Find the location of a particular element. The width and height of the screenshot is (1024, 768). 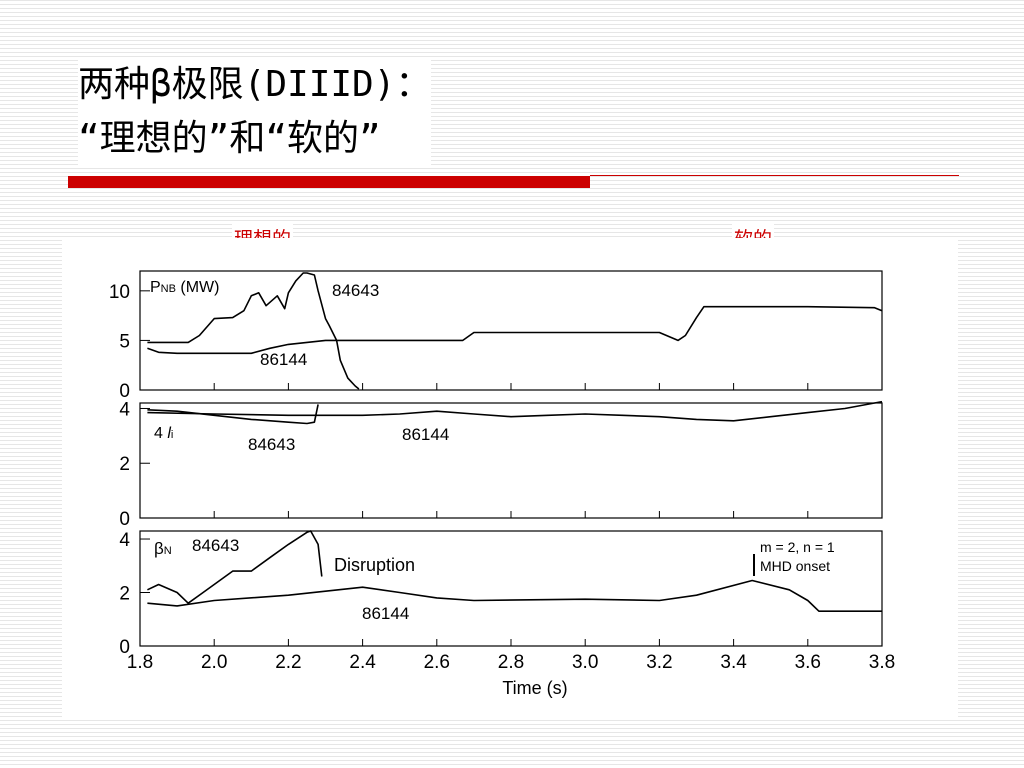

x-tick-label-5: 2.8 is located at coordinates (511, 662).